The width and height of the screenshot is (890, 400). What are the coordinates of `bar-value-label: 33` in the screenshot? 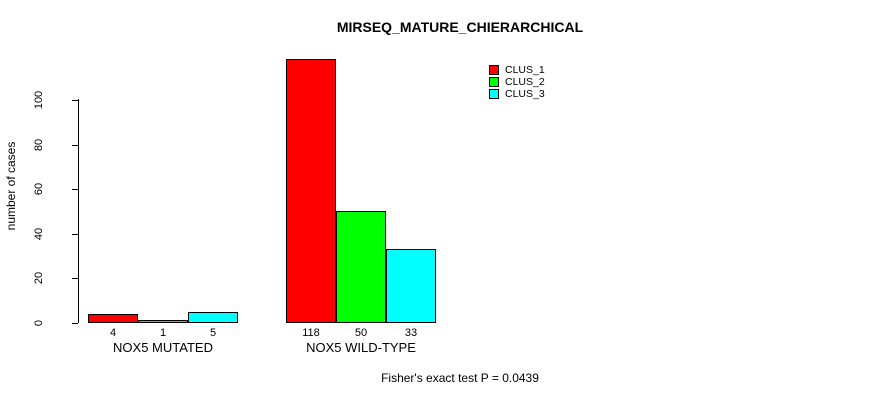 It's located at (411, 333).